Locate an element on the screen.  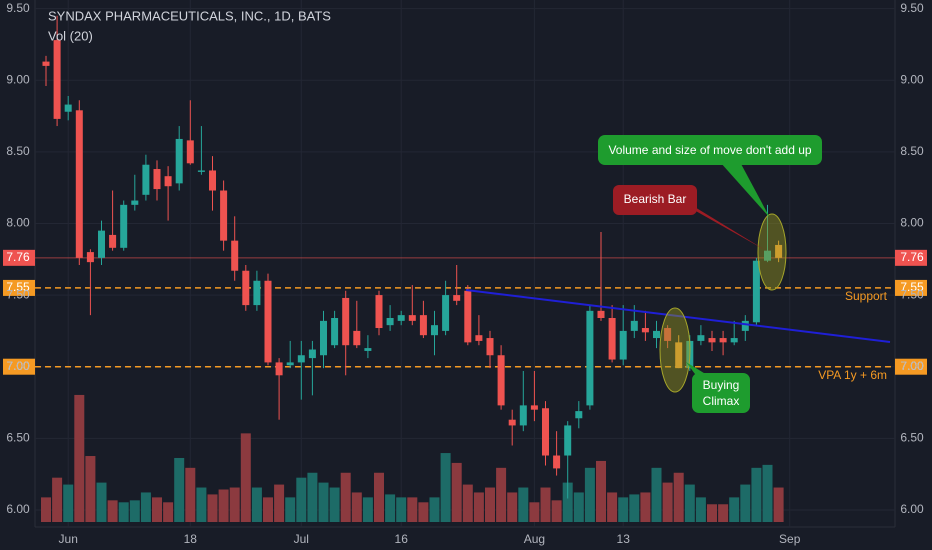
price-tag-label: 7.76 is located at coordinates (18, 257).